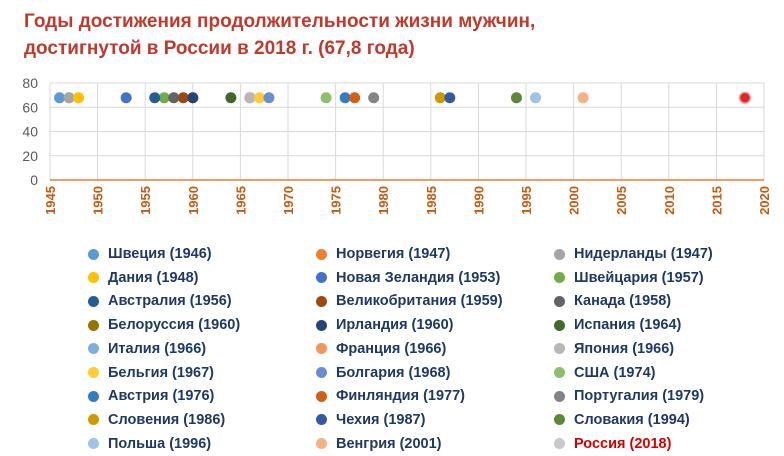 Image resolution: width=784 pixels, height=456 pixels. What do you see at coordinates (98, 200) in the screenshot?
I see `x-tick-label: 1950` at bounding box center [98, 200].